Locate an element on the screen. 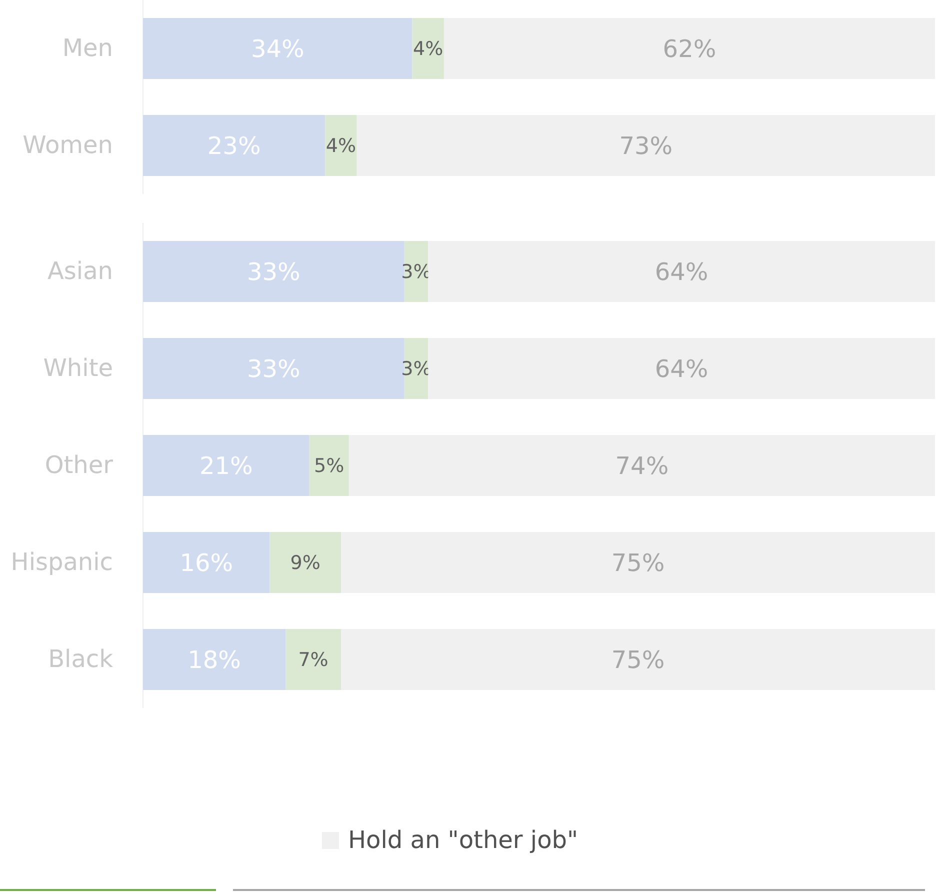  data-label: 62% is located at coordinates (689, 48).